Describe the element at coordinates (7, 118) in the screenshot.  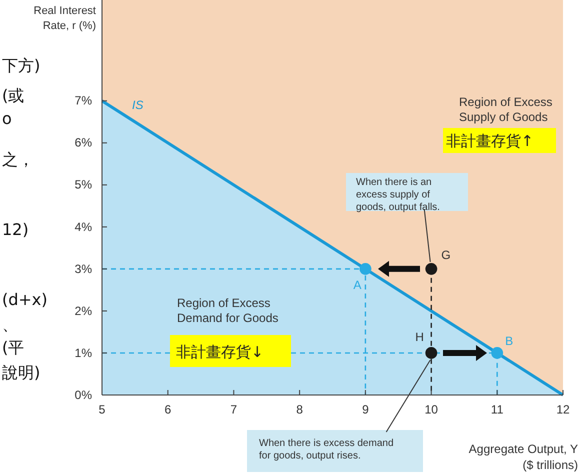
I see `text: o` at that location.